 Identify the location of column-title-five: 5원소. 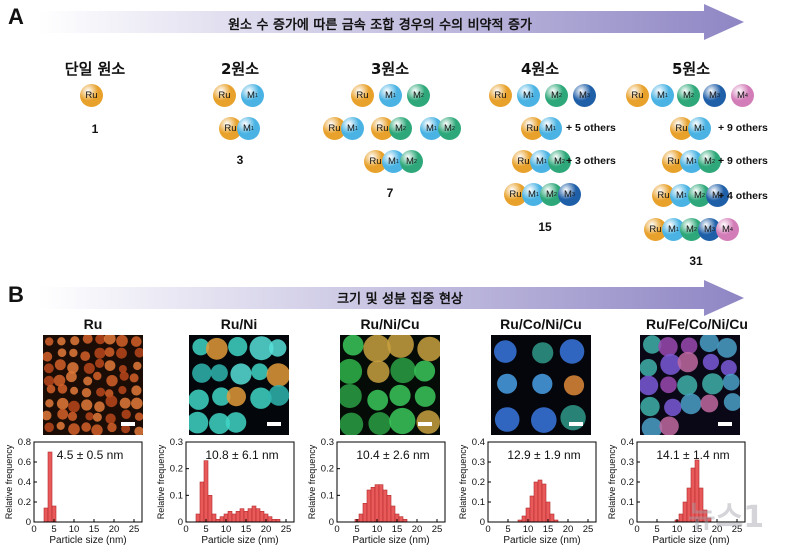
(691, 69).